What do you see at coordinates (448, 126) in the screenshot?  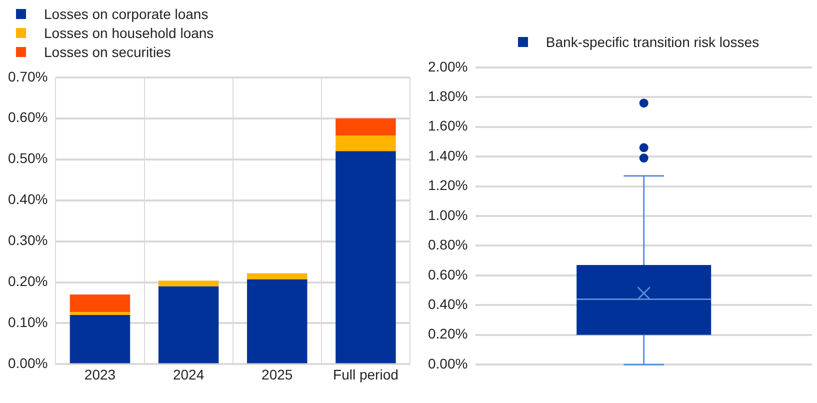 I see `y-tick-label: 1.60%` at bounding box center [448, 126].